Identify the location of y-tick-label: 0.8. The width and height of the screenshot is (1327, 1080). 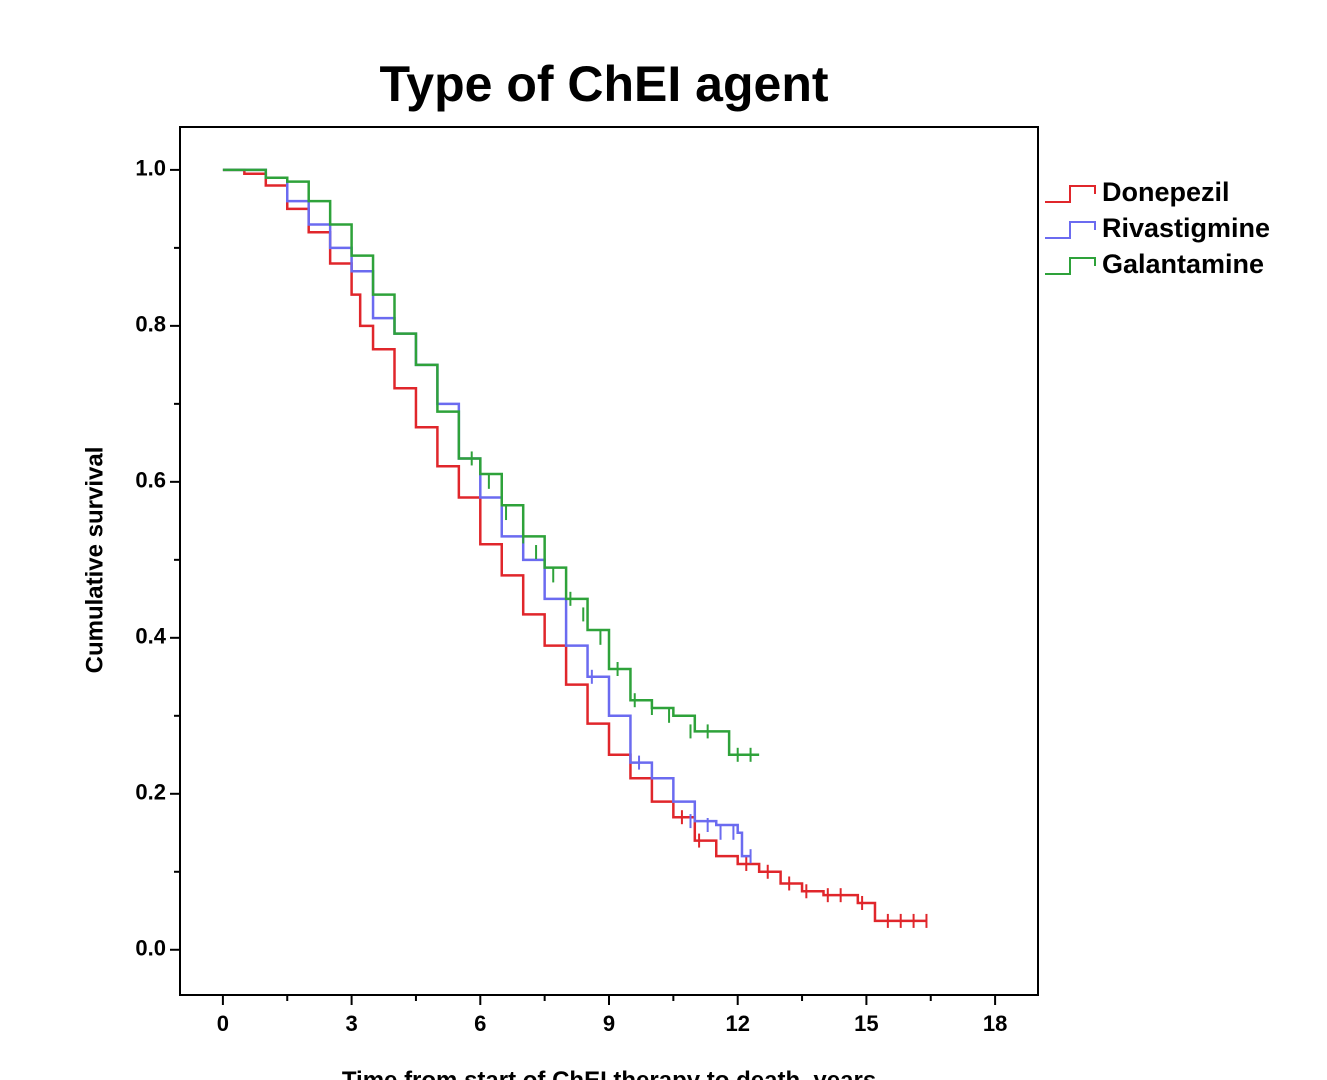
(150, 324).